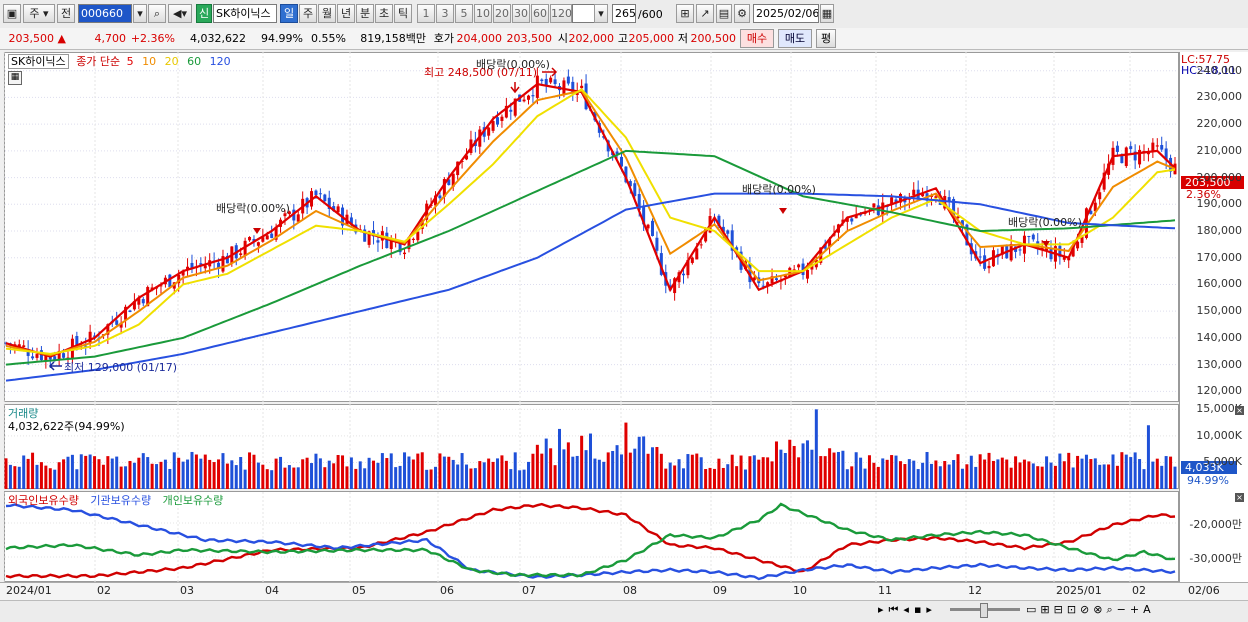 The width and height of the screenshot is (1248, 622). Describe the element at coordinates (1079, 590) in the screenshot. I see `x-tick-label: 2025/01` at that location.